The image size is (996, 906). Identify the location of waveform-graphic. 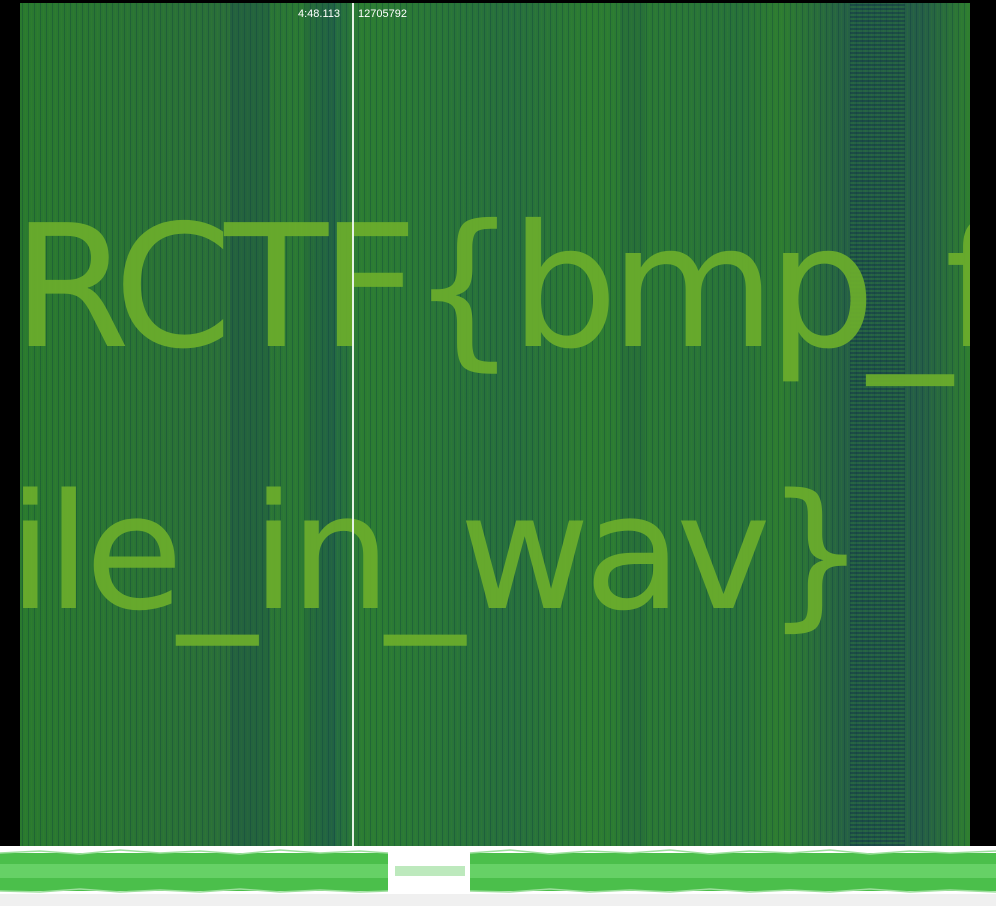
(498, 871).